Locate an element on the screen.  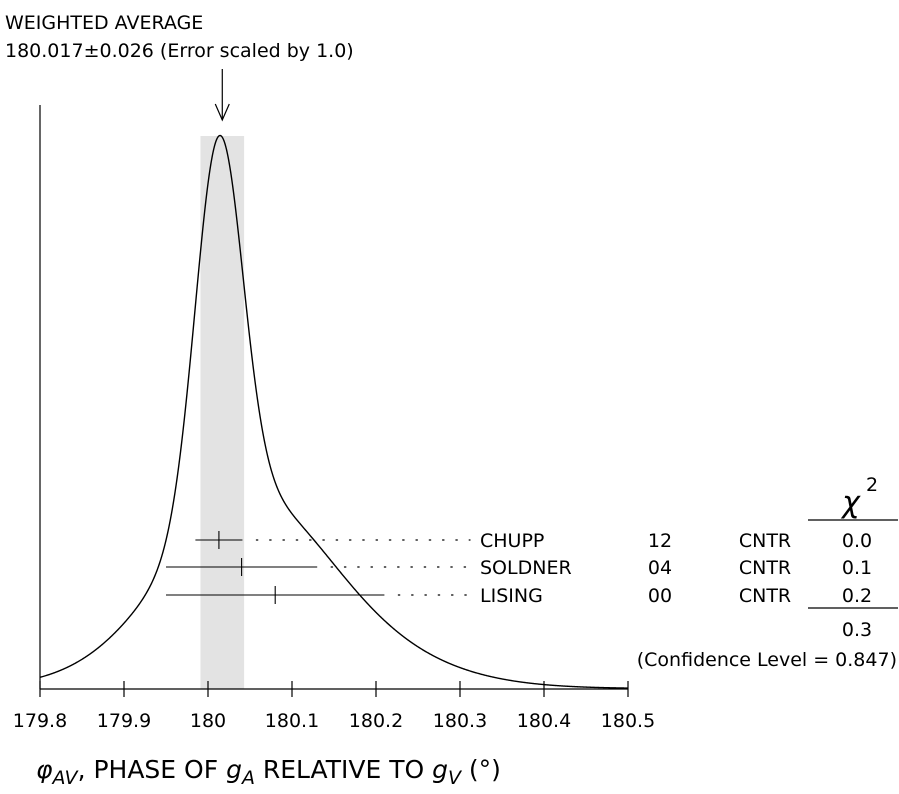
confidence-level: (Confidence Level = 0.847) is located at coordinates (767, 660).